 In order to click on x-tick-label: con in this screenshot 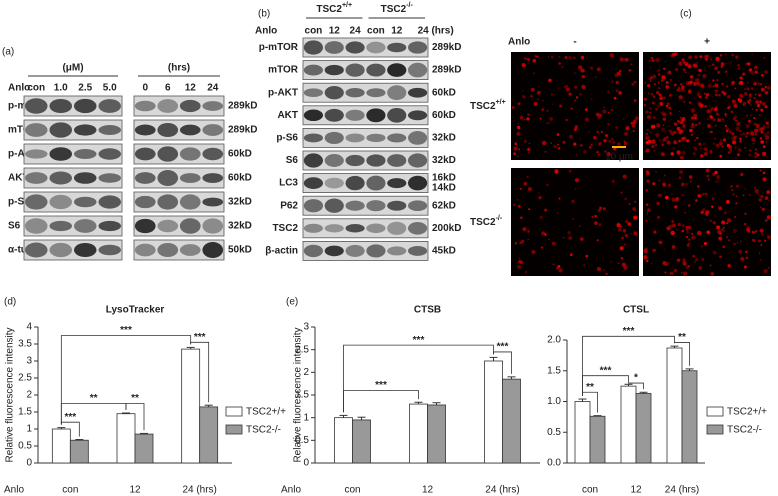, I will do `click(352, 490)`.